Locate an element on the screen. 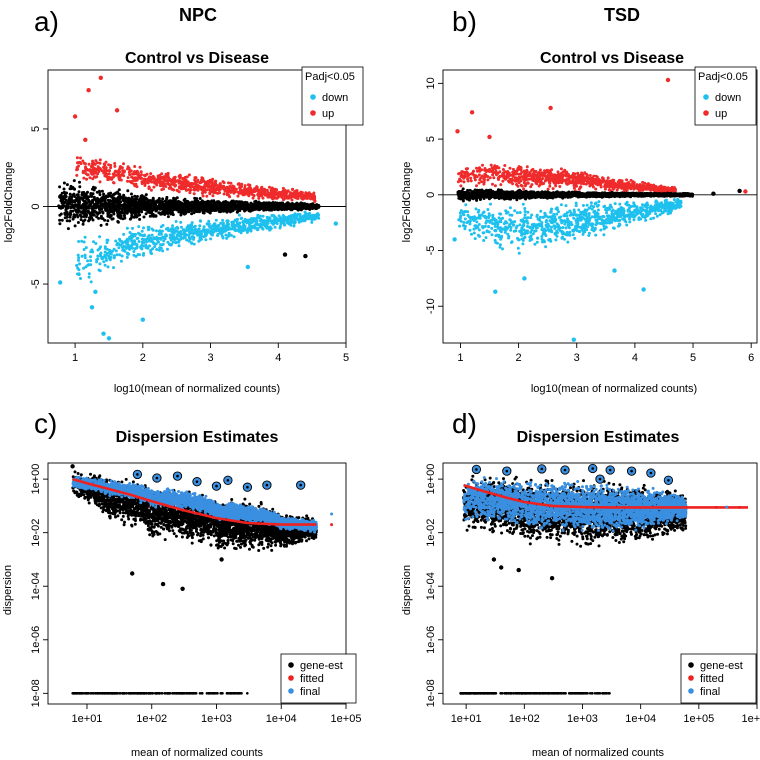 The height and width of the screenshot is (760, 760). legend-label-up: up is located at coordinates (328, 114).